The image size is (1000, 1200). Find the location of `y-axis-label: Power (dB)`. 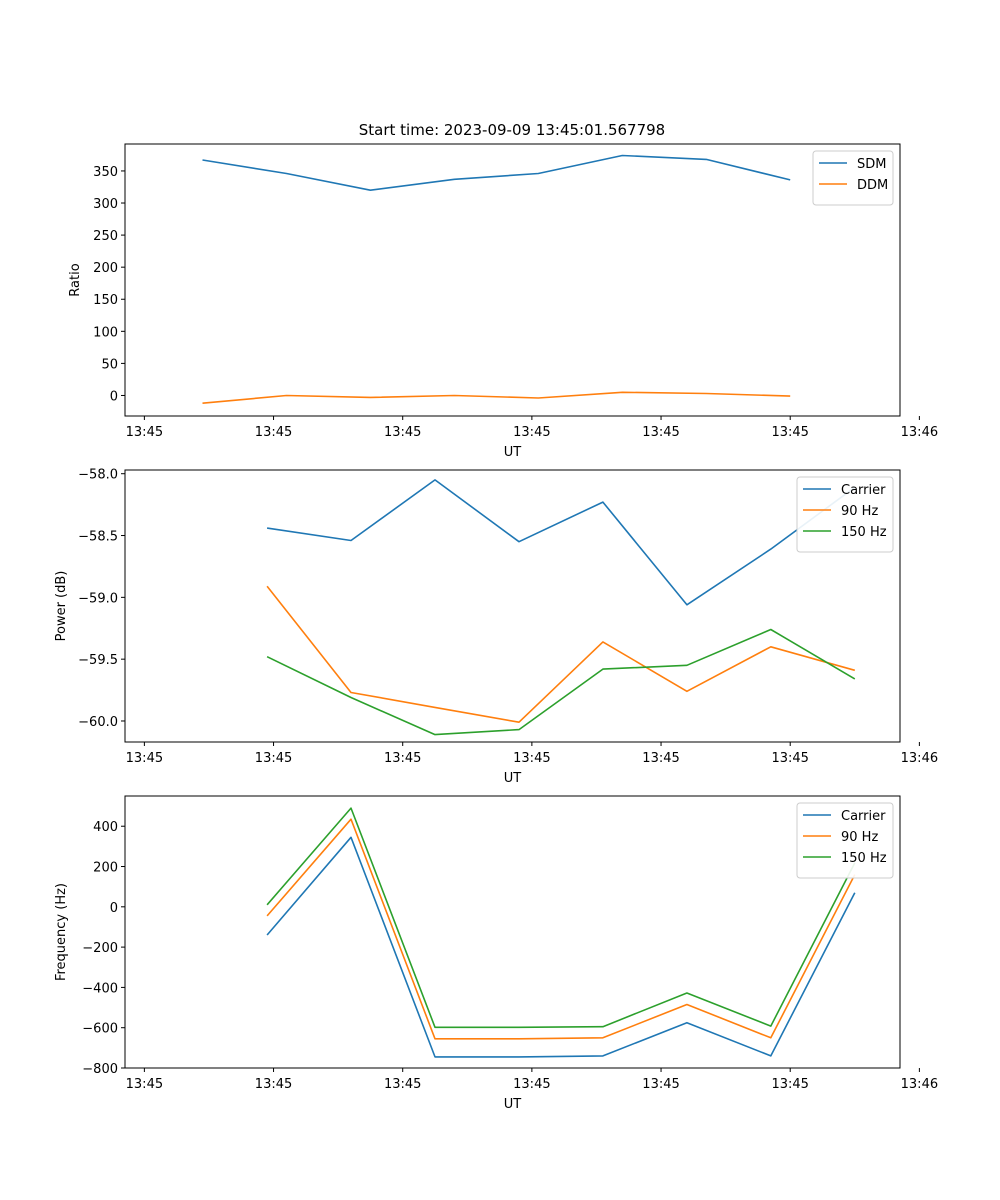

y-axis-label: Power (dB) is located at coordinates (61, 606).